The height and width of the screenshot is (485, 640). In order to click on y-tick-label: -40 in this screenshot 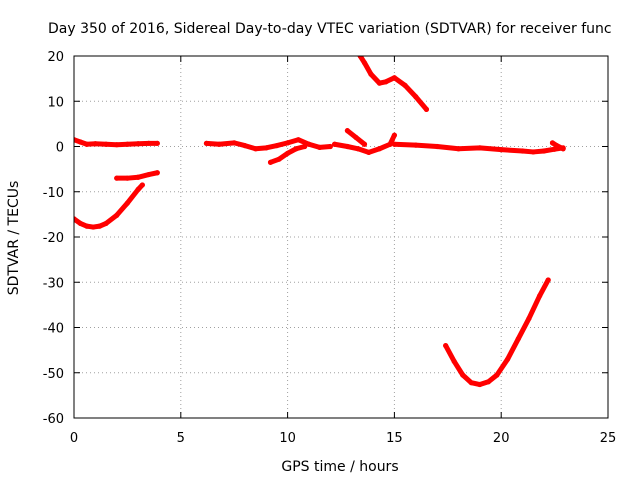, I will do `click(53, 329)`.